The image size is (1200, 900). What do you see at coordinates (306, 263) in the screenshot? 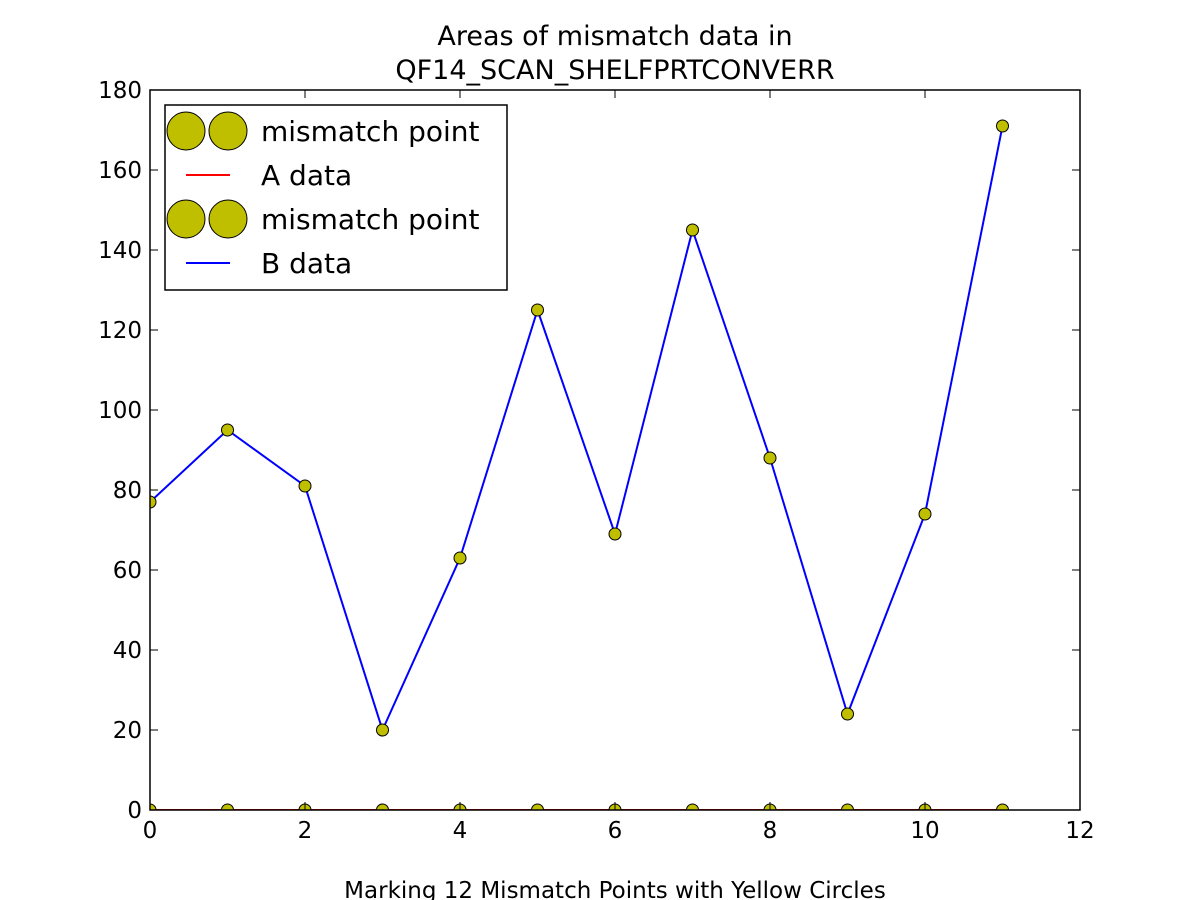
I see `legend-label-b-data: B data` at bounding box center [306, 263].